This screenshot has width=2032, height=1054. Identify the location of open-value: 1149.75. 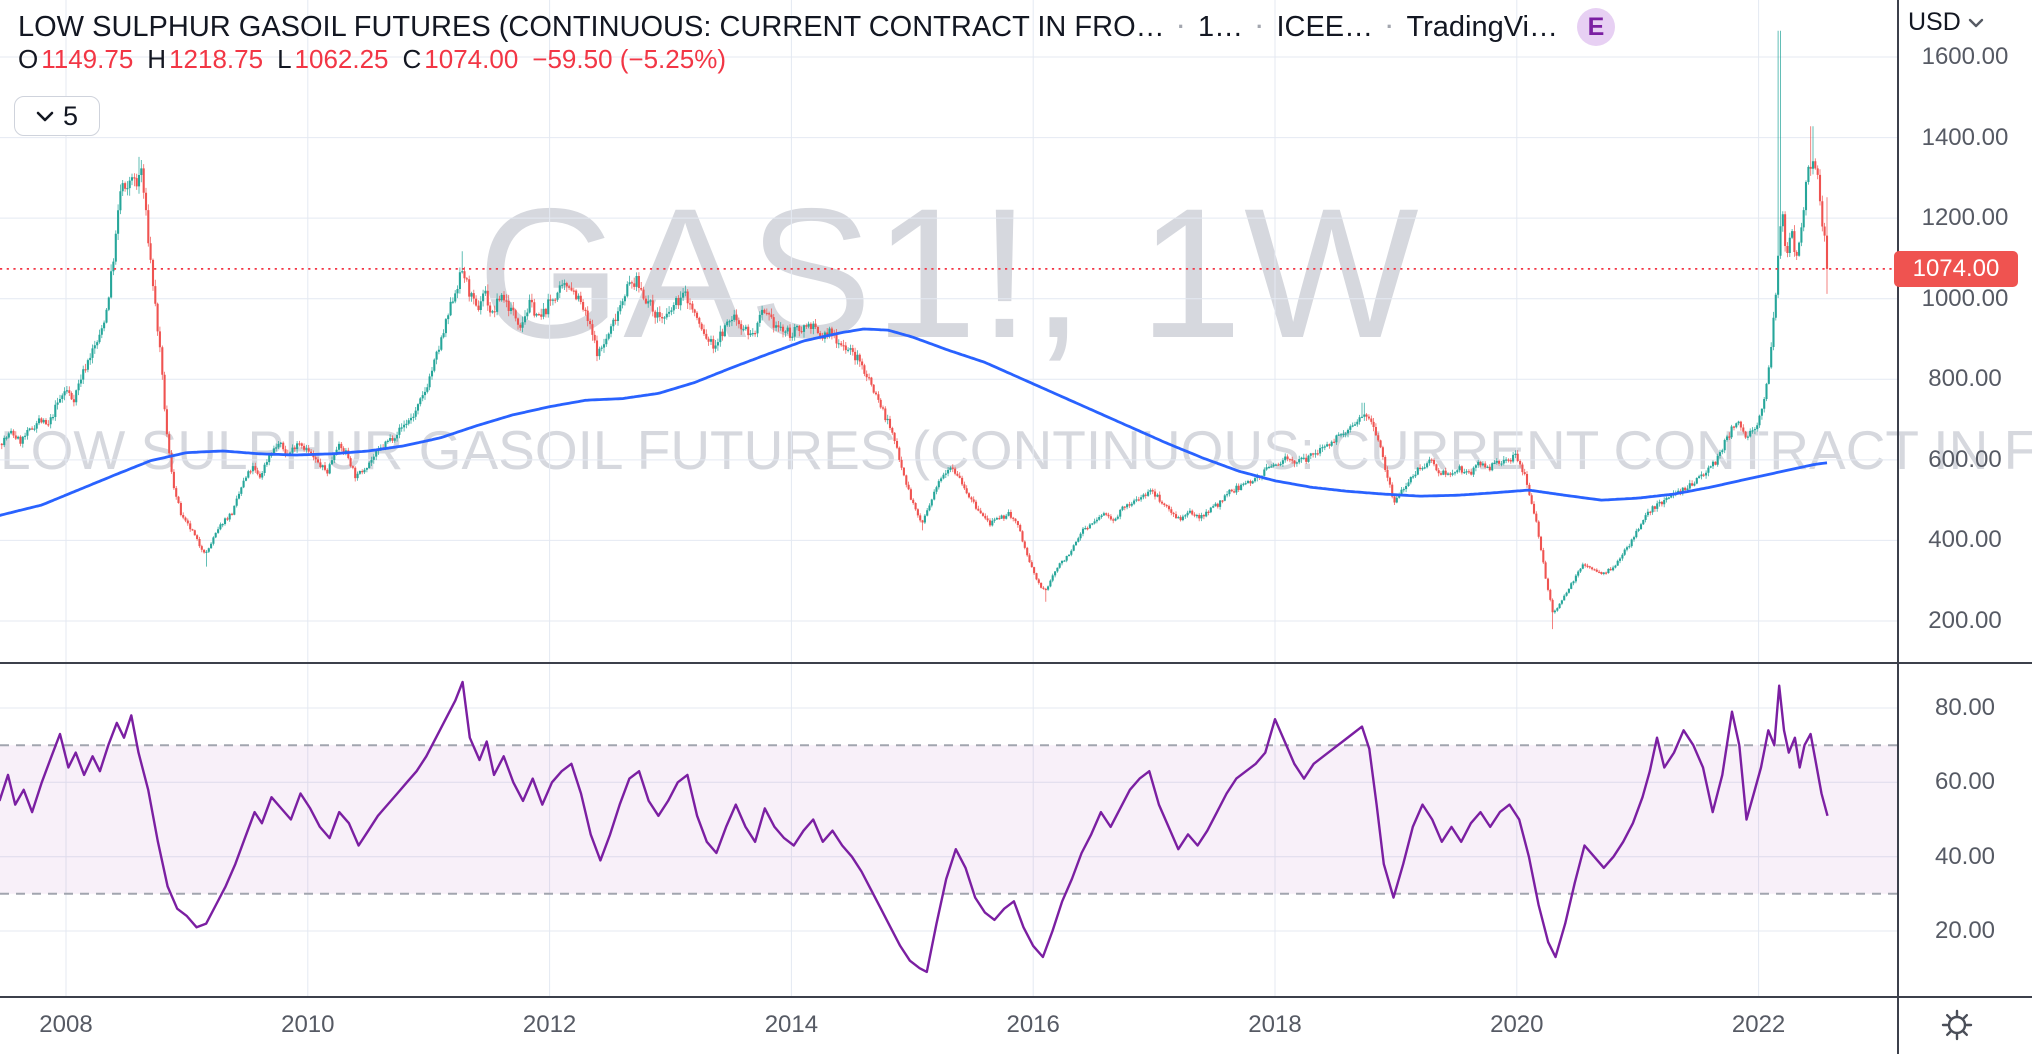
(87, 59).